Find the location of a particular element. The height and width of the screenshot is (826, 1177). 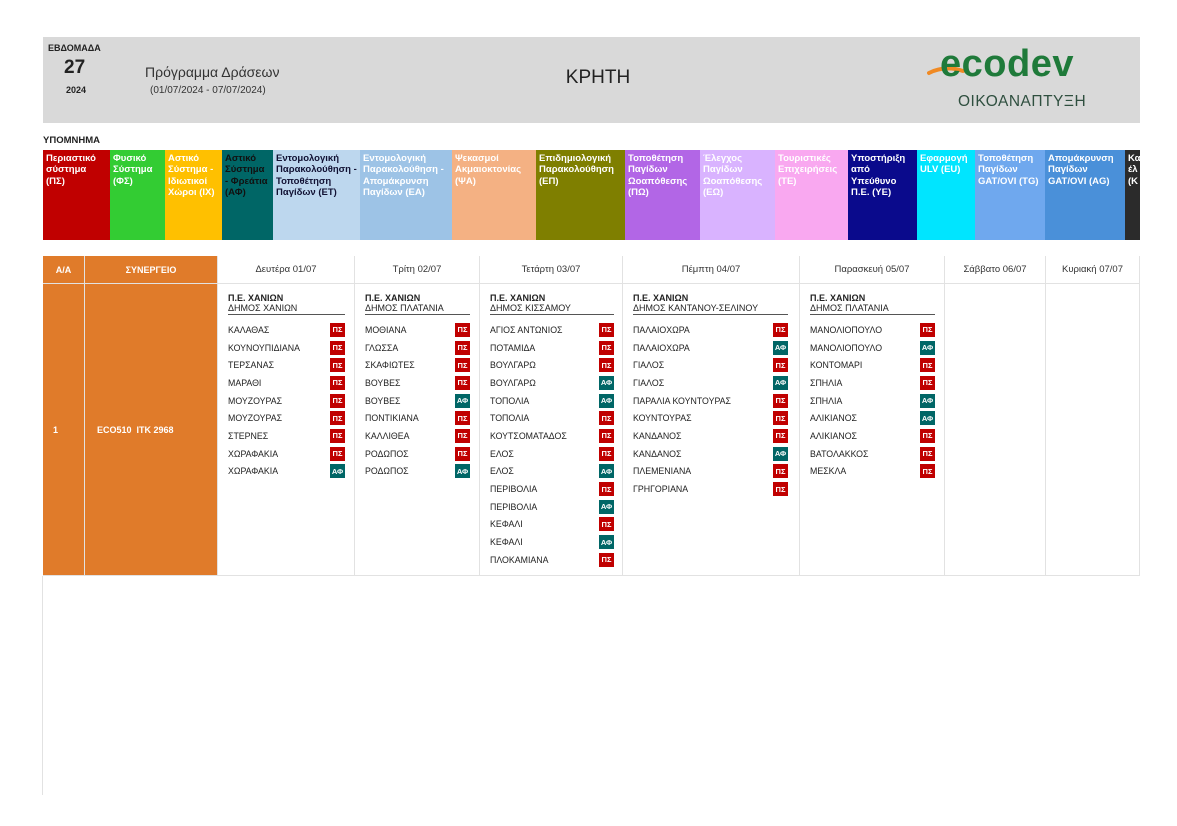

place-name: ΣΚΑΦΙΩΤΕΣ is located at coordinates (390, 365).